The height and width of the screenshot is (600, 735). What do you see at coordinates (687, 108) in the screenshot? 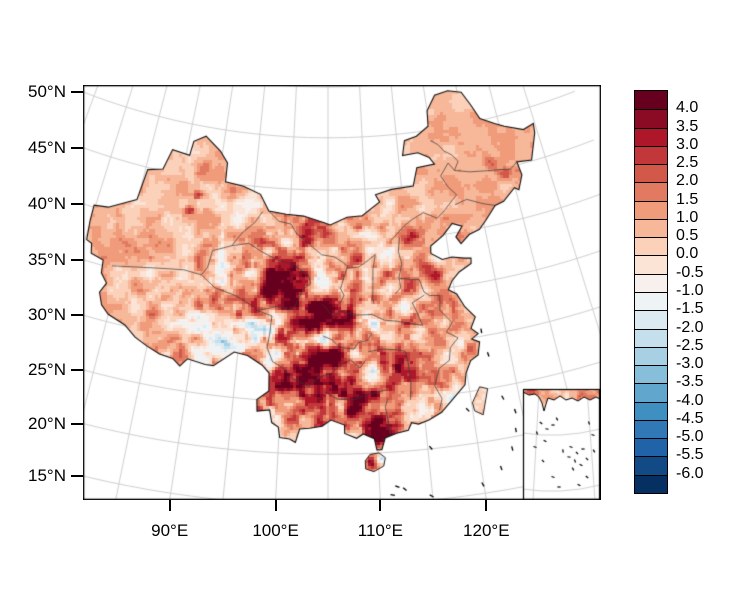
I see `colorbar-tick-label: 4.0` at bounding box center [687, 108].